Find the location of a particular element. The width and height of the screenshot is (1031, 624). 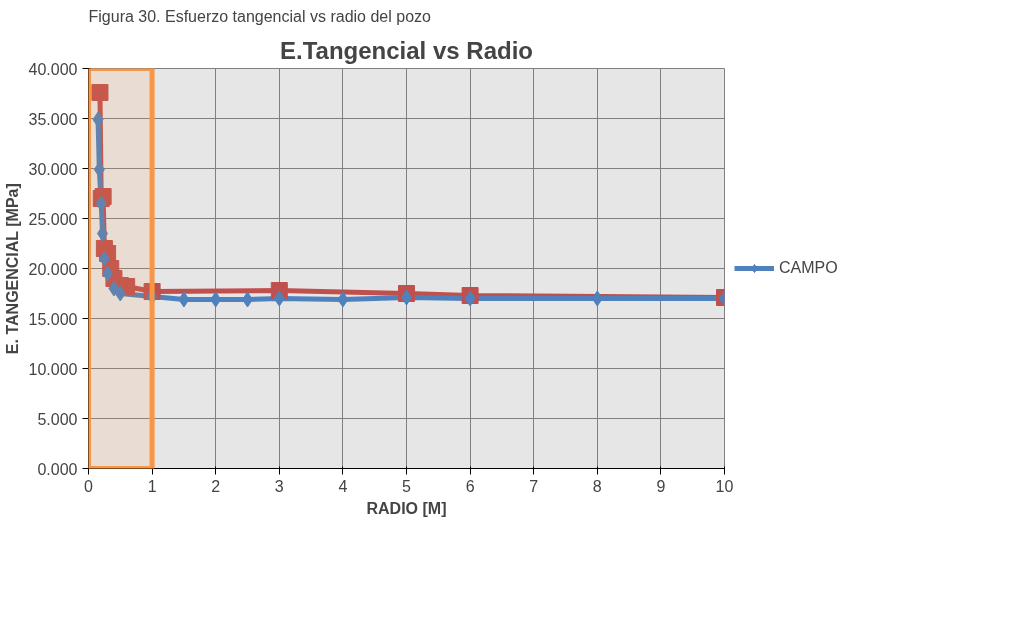

x-tick-label: 6 is located at coordinates (470, 486).